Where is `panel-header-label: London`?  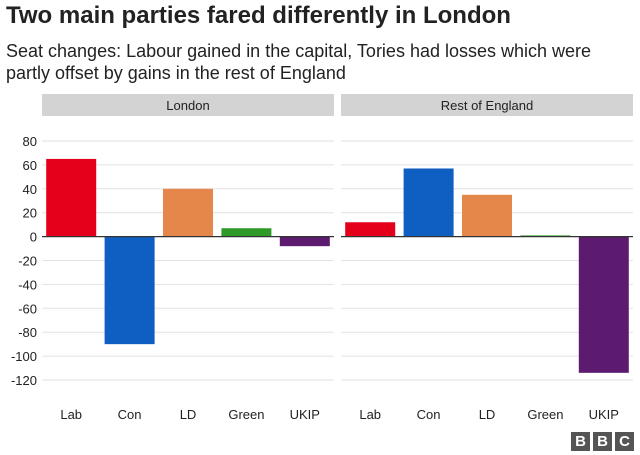
panel-header-label: London is located at coordinates (187, 105).